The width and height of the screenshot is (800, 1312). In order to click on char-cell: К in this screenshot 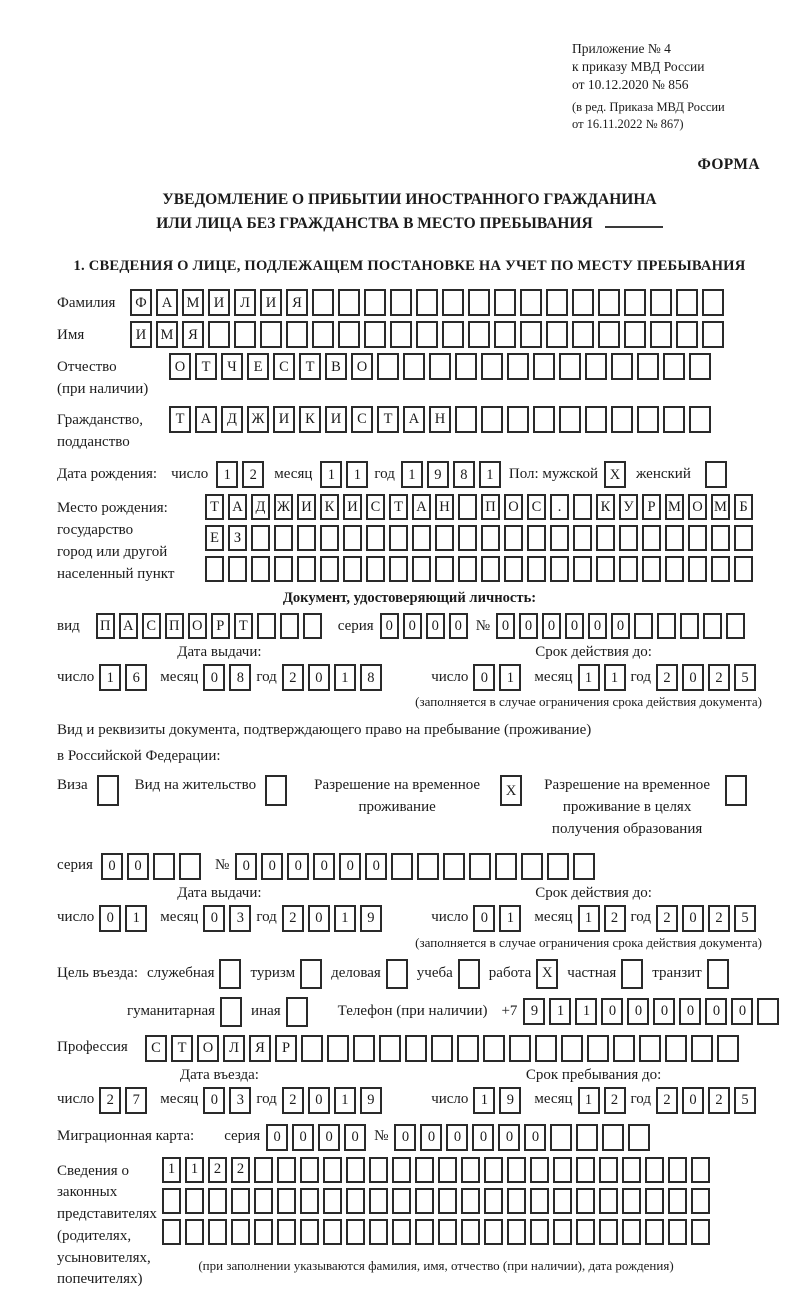, I will do `click(605, 507)`.